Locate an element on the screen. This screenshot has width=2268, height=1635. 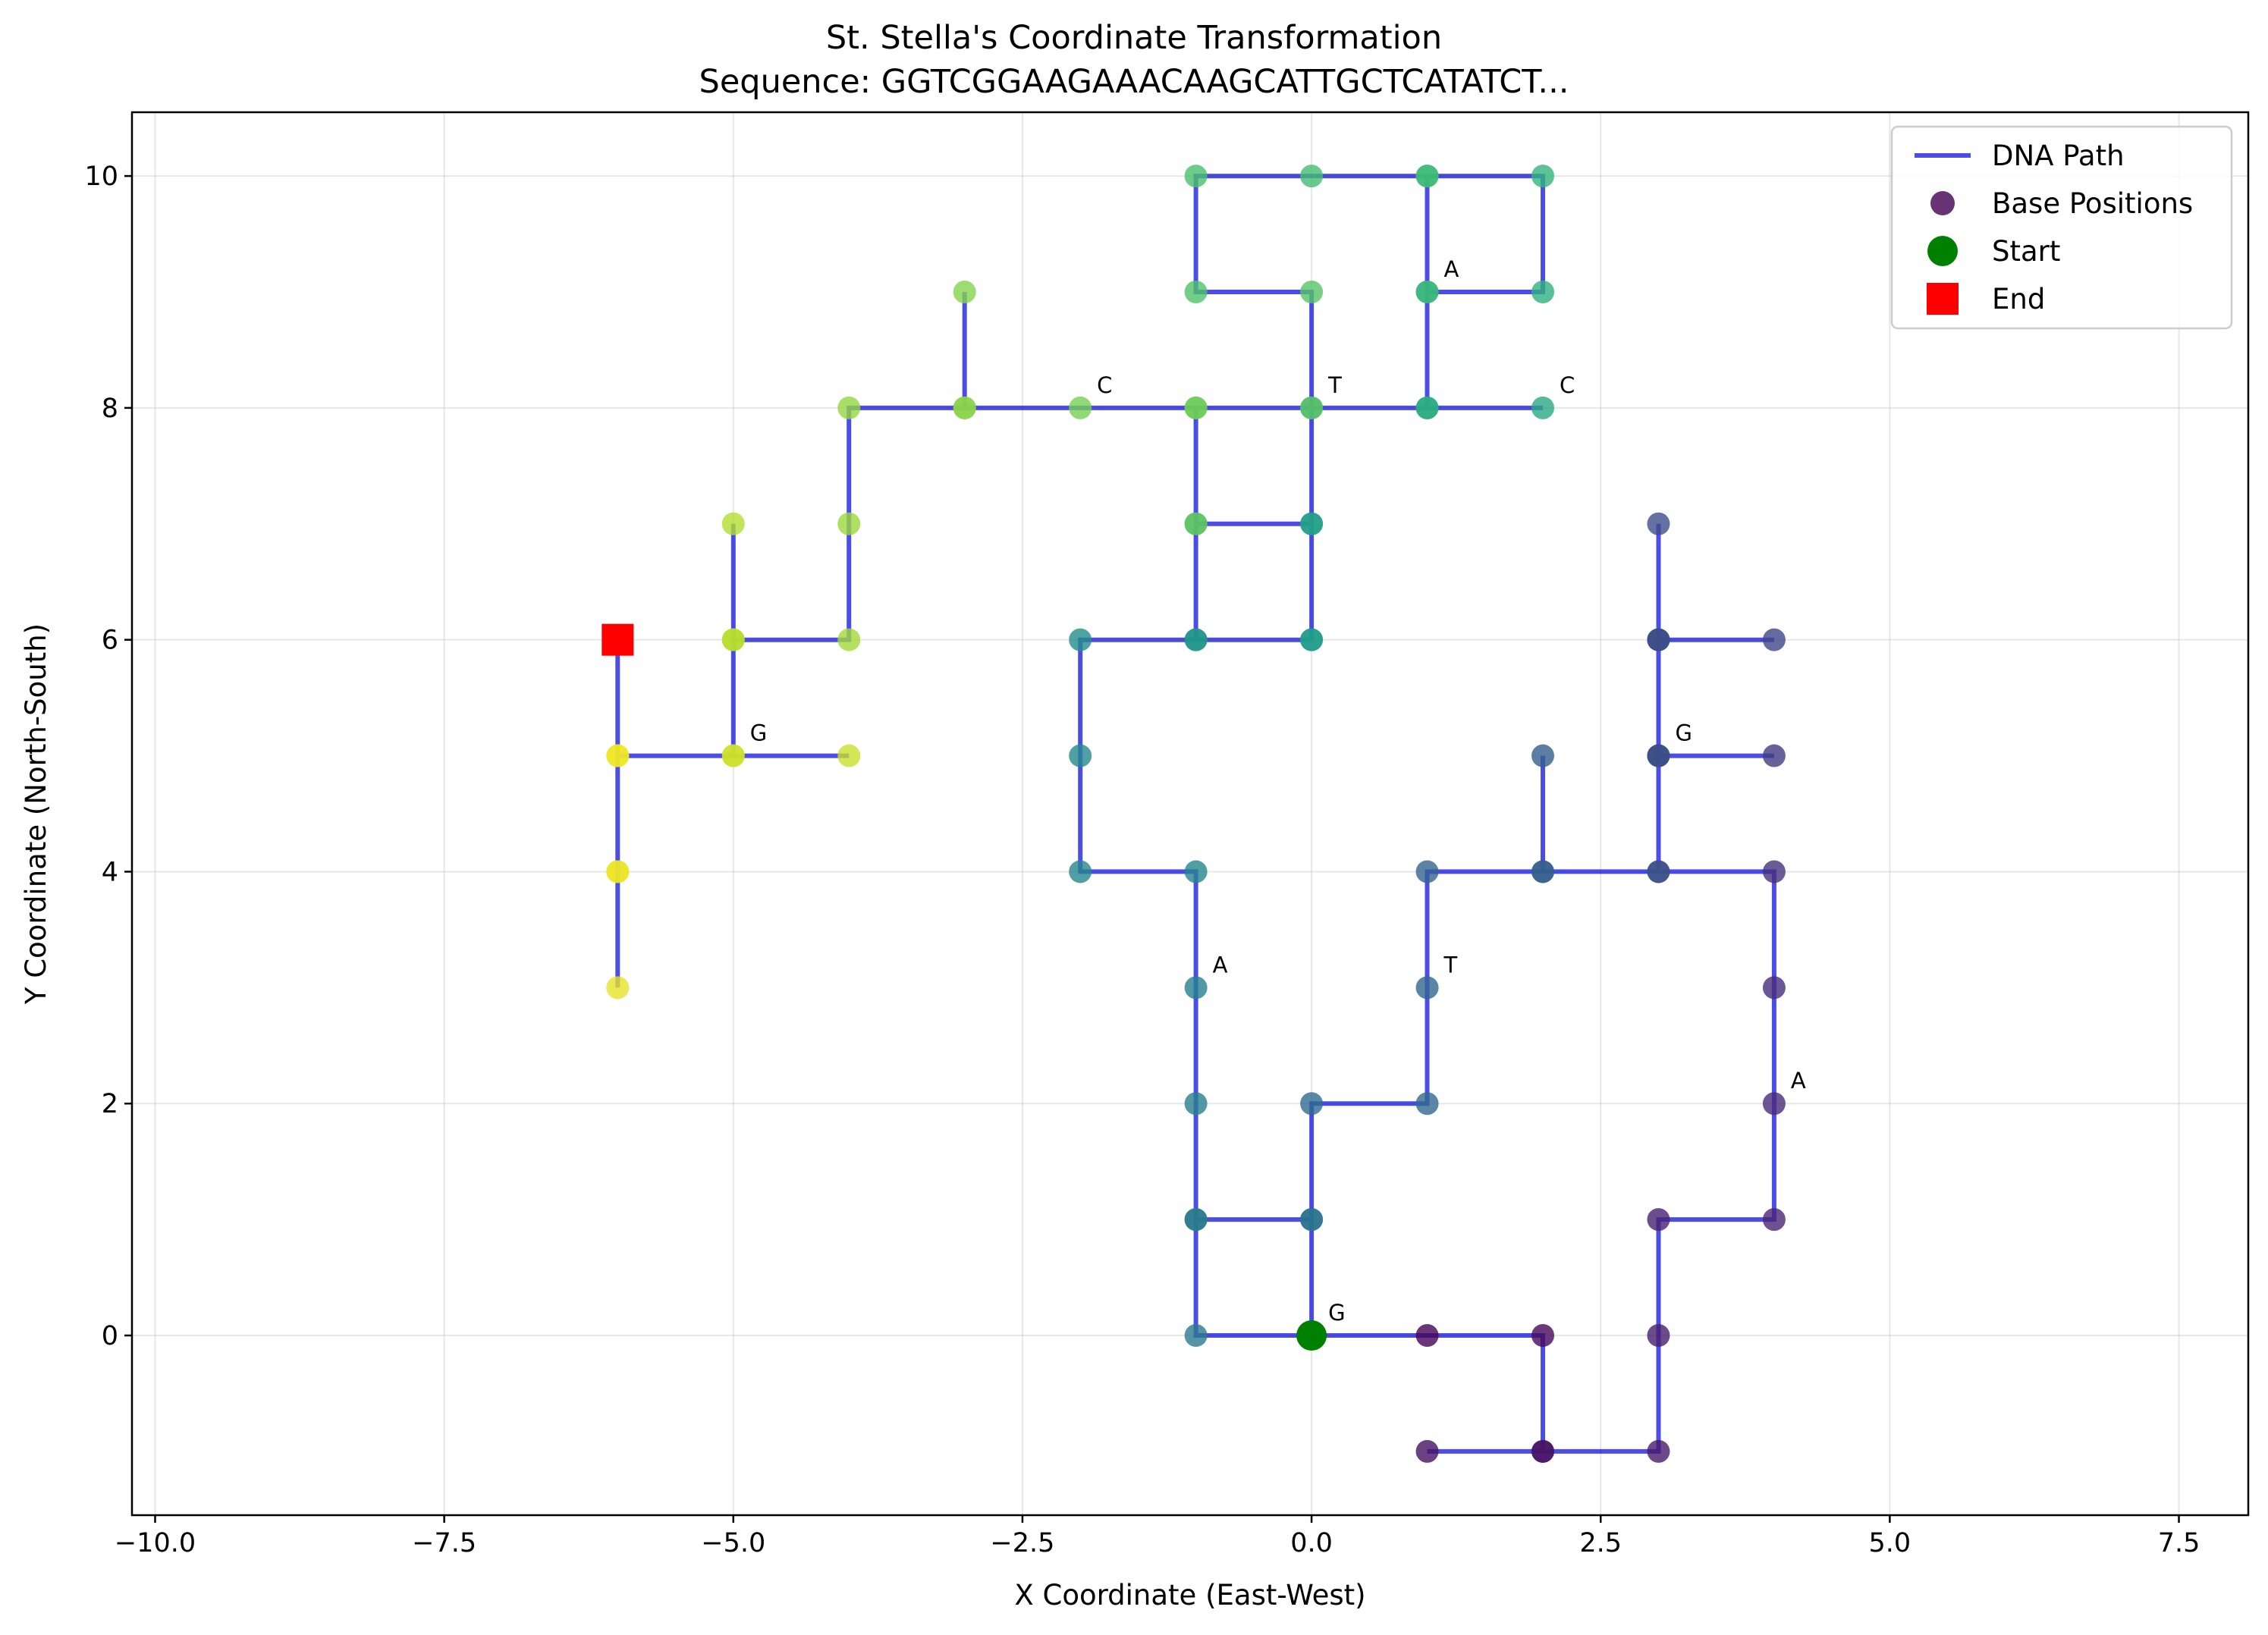
x-tick-label: −10.0 is located at coordinates (155, 1543).